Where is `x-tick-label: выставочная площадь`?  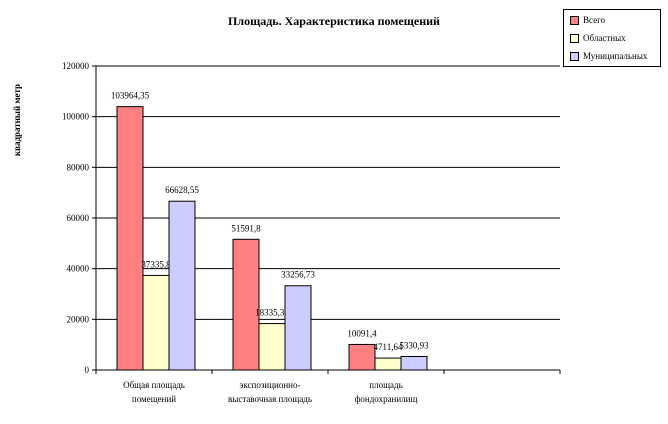 x-tick-label: выставочная площадь is located at coordinates (270, 399).